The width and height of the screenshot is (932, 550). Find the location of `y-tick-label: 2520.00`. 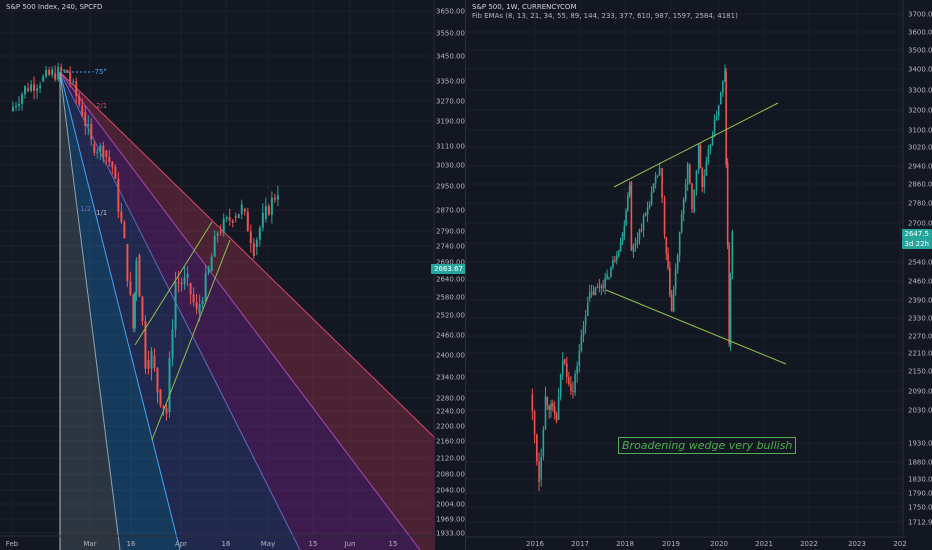

y-tick-label: 2520.00 is located at coordinates (450, 316).